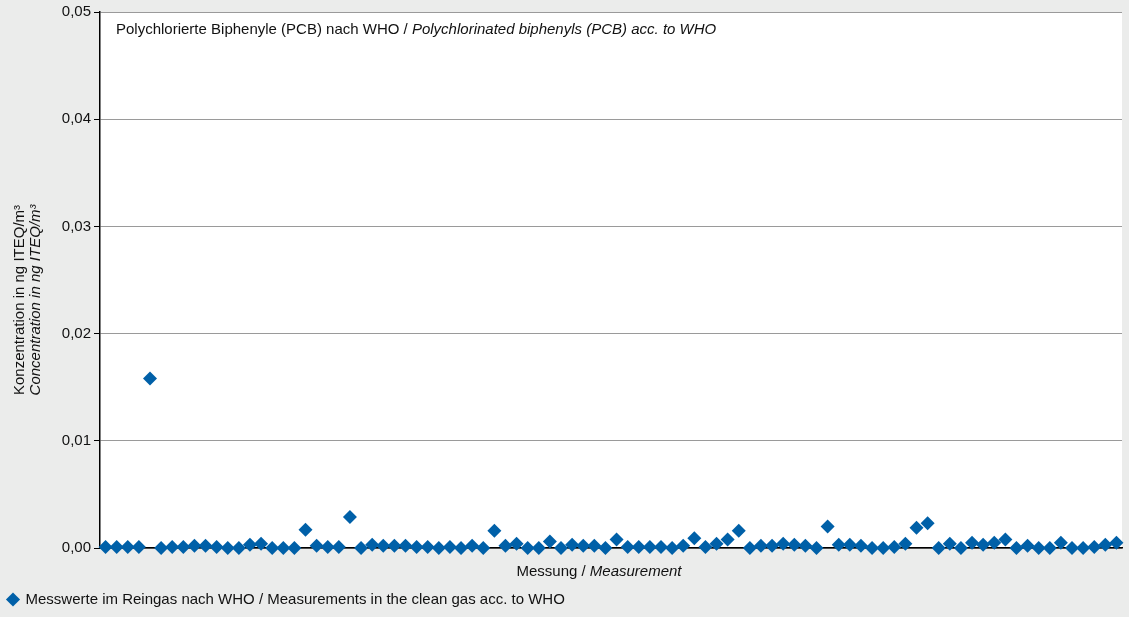 The width and height of the screenshot is (1129, 617). Describe the element at coordinates (76, 118) in the screenshot. I see `y-tick-label: 0,04` at that location.